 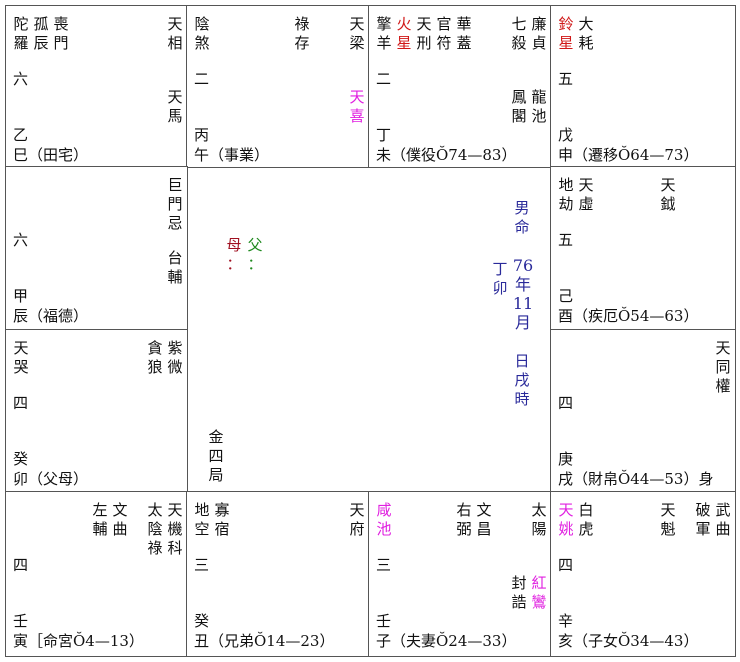 I want to click on palace-zi: 咸池 右弼 文昌 太陽 封誥 紅鸞 三壬子（夫妻Ŏ24—33）, so click(x=460, y=574).